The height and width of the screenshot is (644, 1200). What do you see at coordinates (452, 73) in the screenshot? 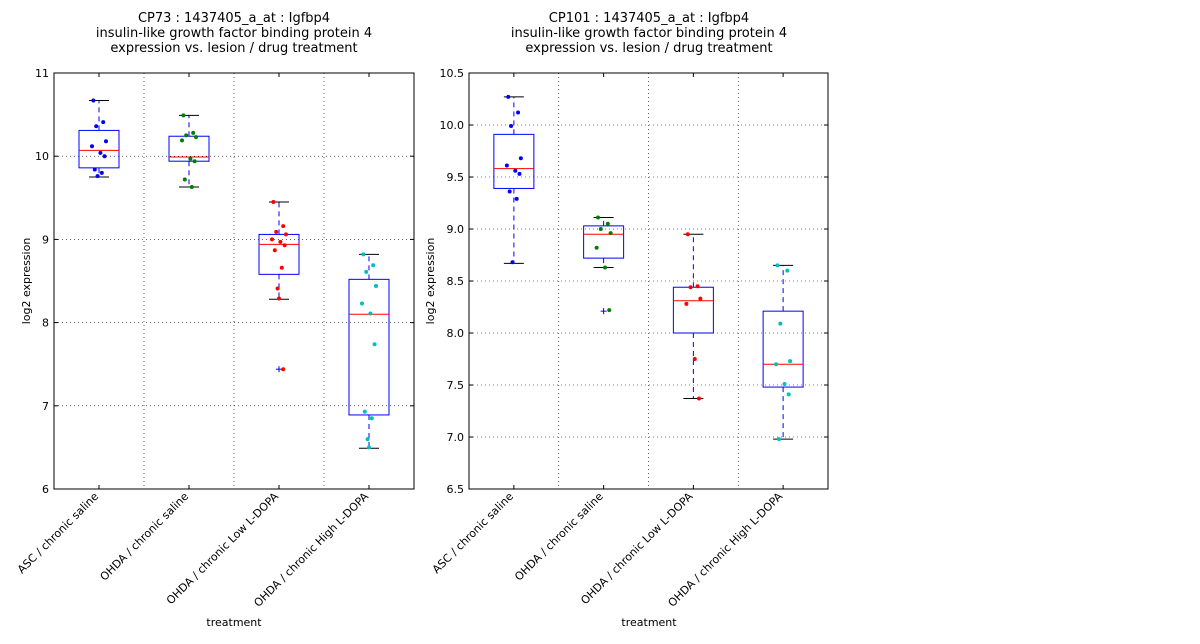
I see `y-tick-label: 10.5` at bounding box center [452, 73].